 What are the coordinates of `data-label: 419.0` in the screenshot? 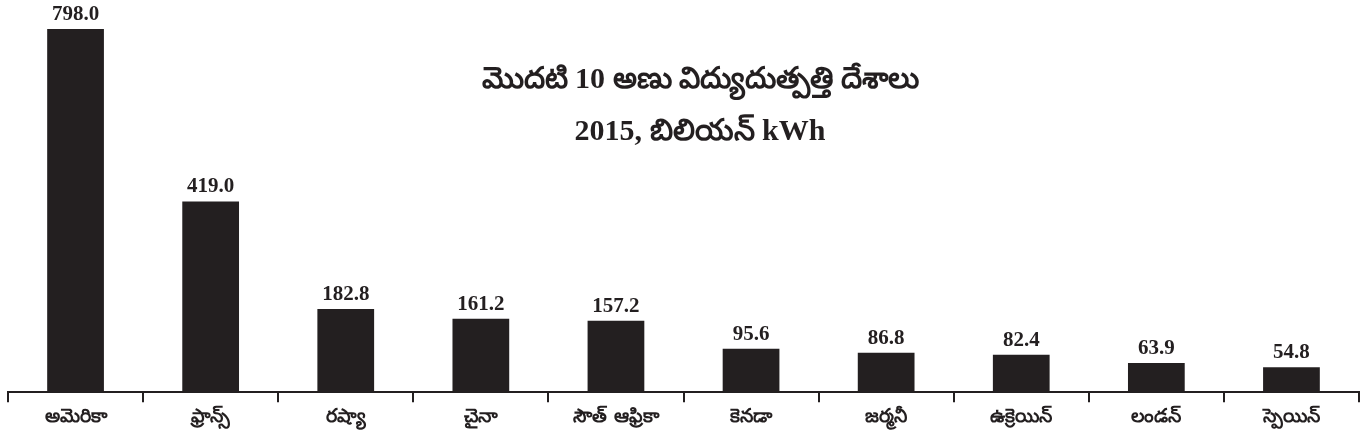 It's located at (211, 185).